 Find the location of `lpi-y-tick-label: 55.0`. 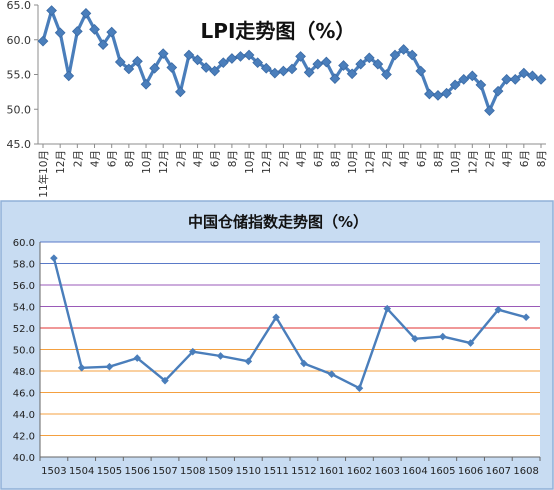

lpi-y-tick-label: 55.0 is located at coordinates (19, 75).